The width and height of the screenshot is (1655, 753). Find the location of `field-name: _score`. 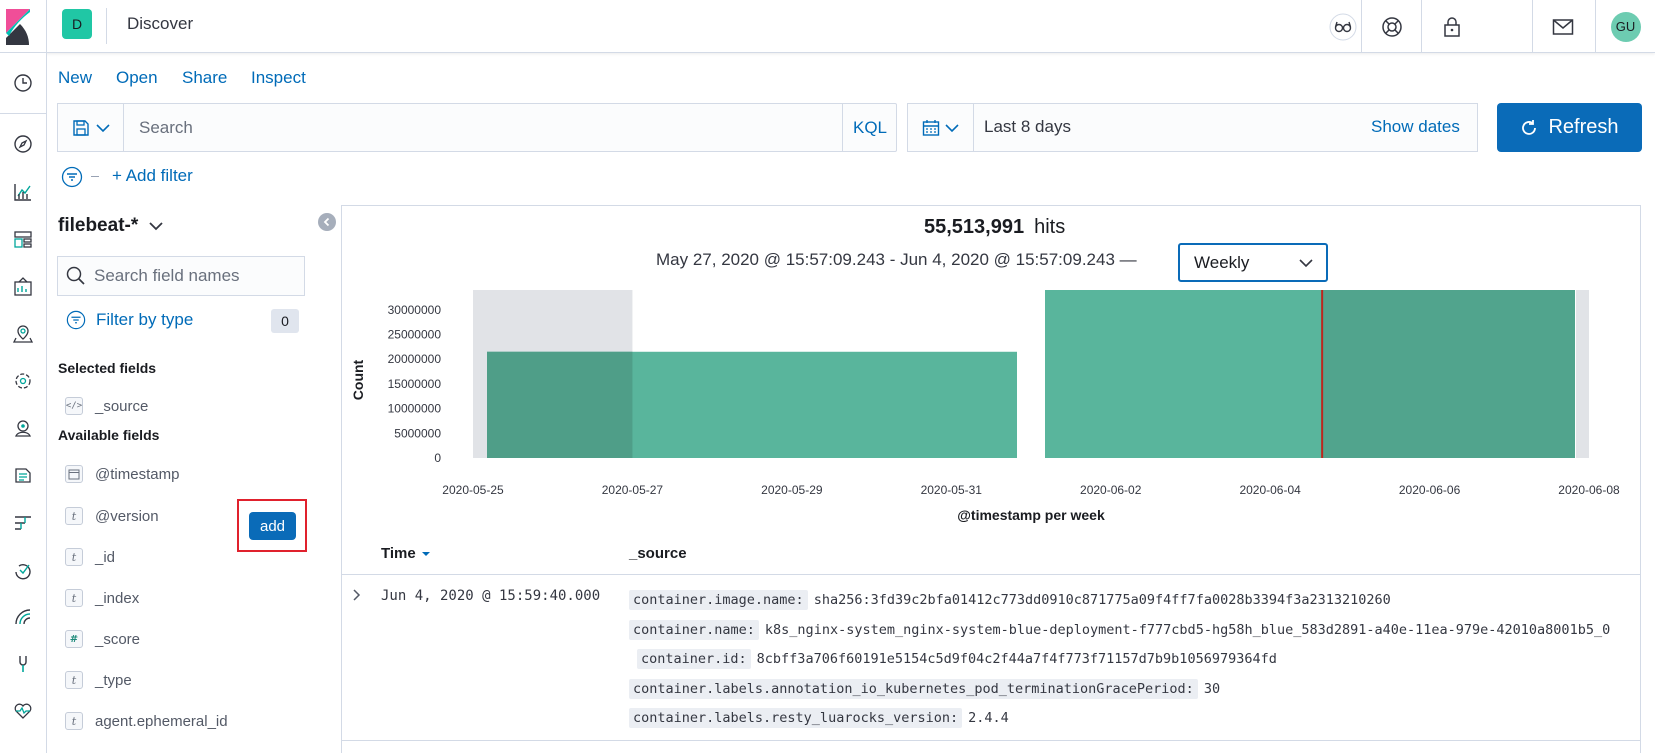

field-name: _score is located at coordinates (118, 639).